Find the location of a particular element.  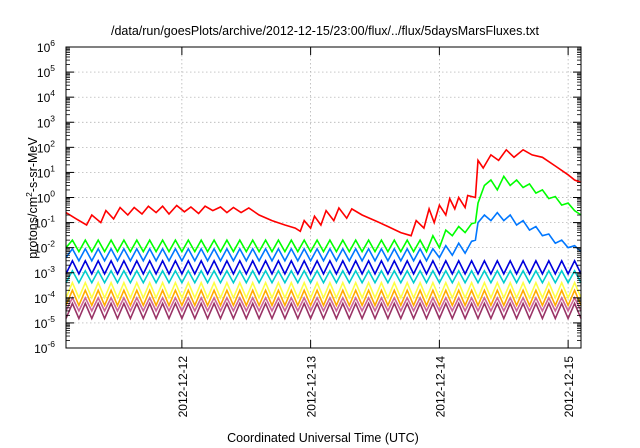

y-tick-exponent: -3 is located at coordinates (51, 269).